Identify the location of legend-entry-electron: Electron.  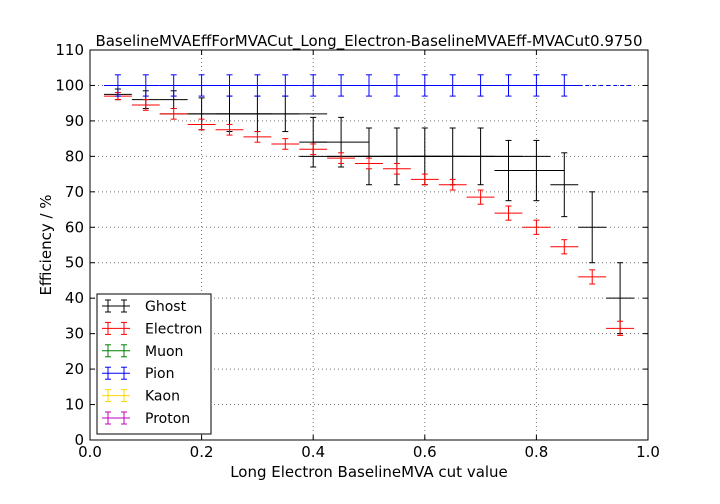
(152, 329).